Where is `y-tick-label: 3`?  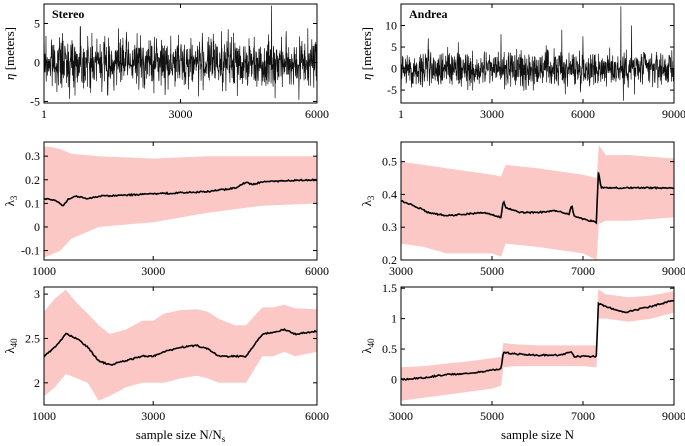
y-tick-label: 3 is located at coordinates (37, 294).